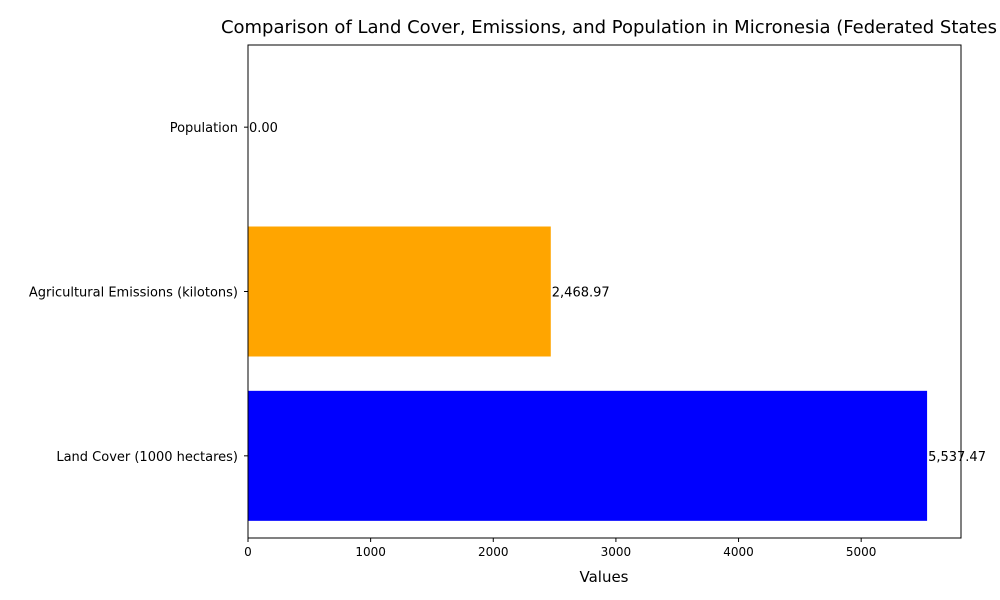  Describe the element at coordinates (581, 293) in the screenshot. I see `data-label-1: 2,468.97` at that location.